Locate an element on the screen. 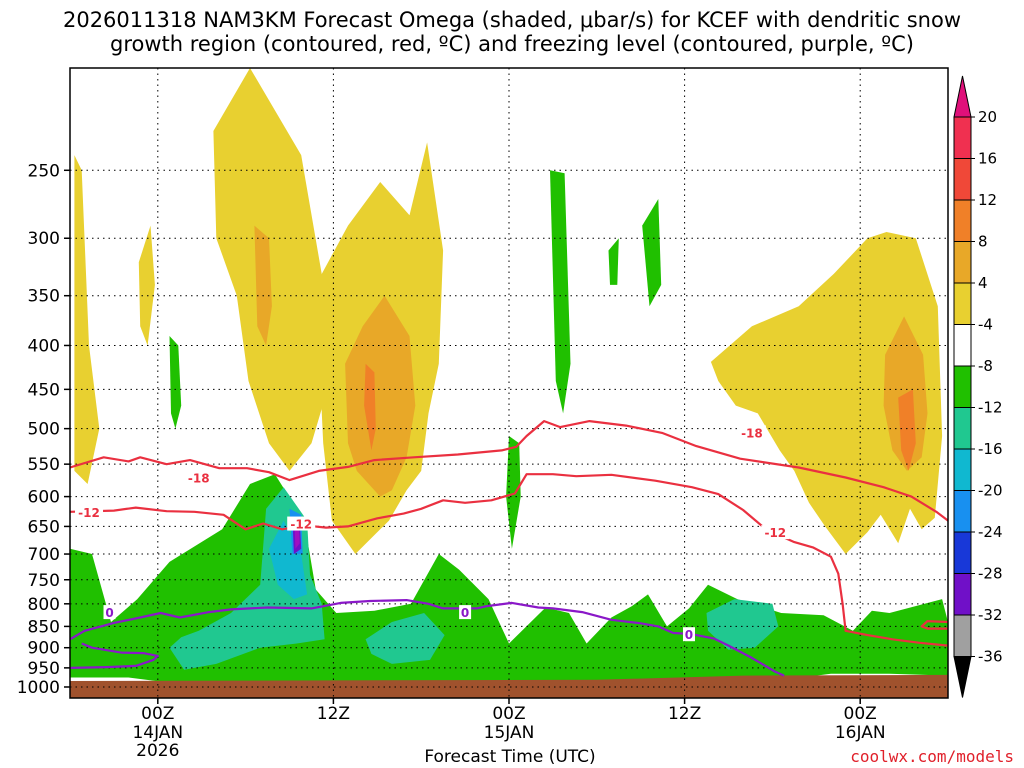 The height and width of the screenshot is (768, 1024). y-tick-label-500: 500 is located at coordinates (44, 430).